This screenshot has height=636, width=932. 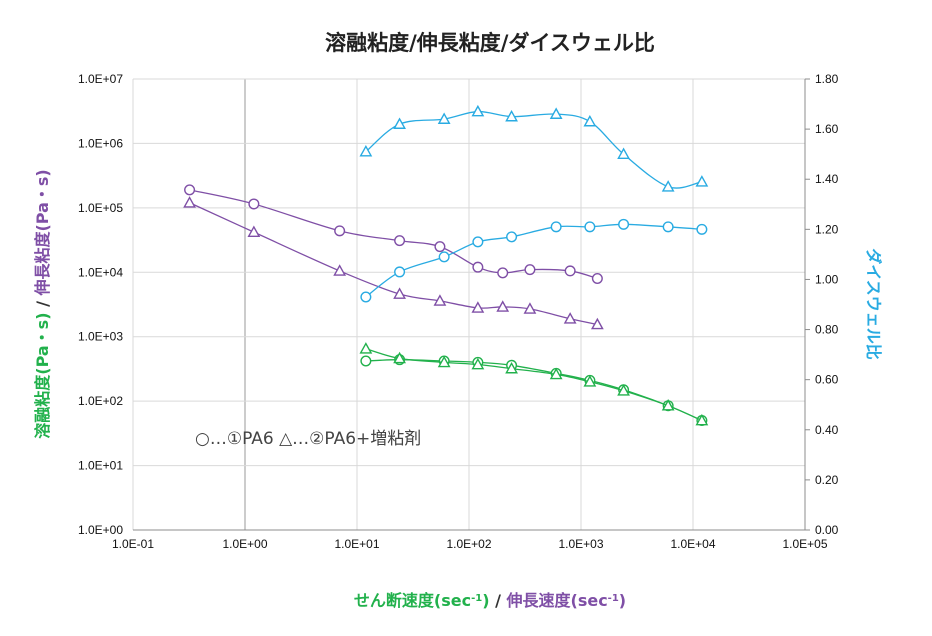 I want to click on x-axis-title: せん断速度(sec-1) / 伸長速度(sec-1), so click(x=490, y=600).